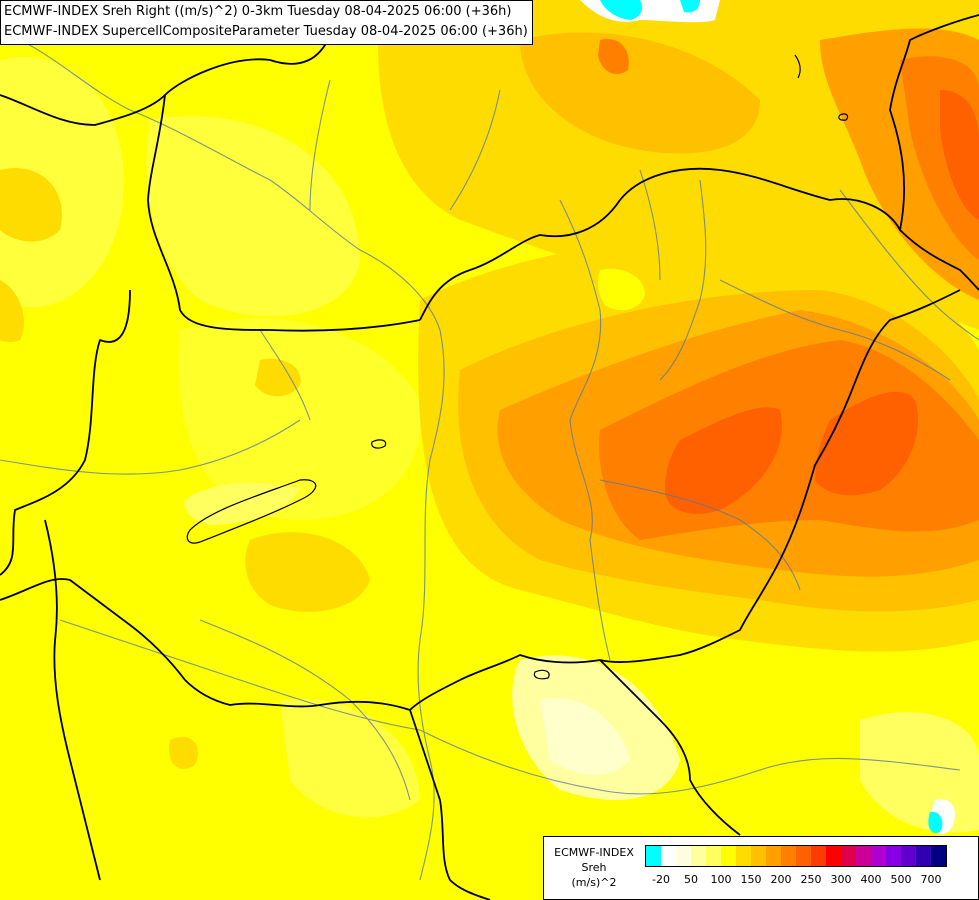  Describe the element at coordinates (871, 879) in the screenshot. I see `legend-tick-label: 400` at that location.